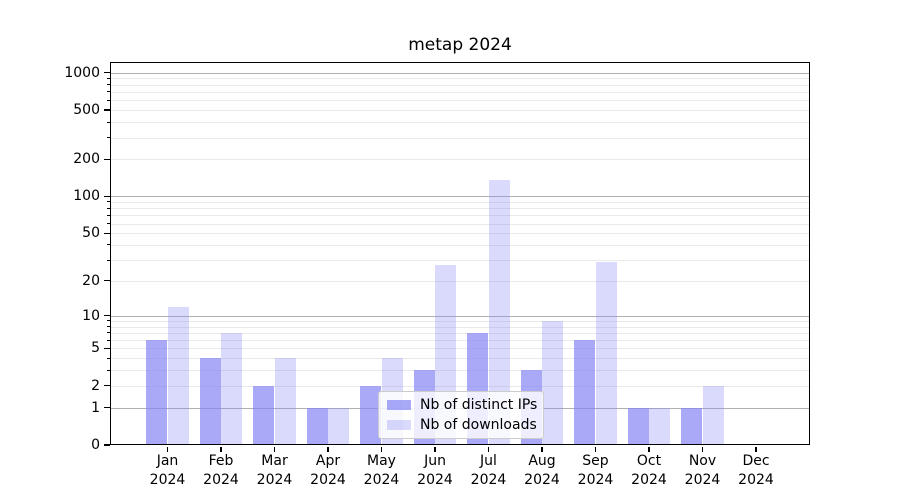  What do you see at coordinates (553, 382) in the screenshot?
I see `bar-downloads-aug` at bounding box center [553, 382].